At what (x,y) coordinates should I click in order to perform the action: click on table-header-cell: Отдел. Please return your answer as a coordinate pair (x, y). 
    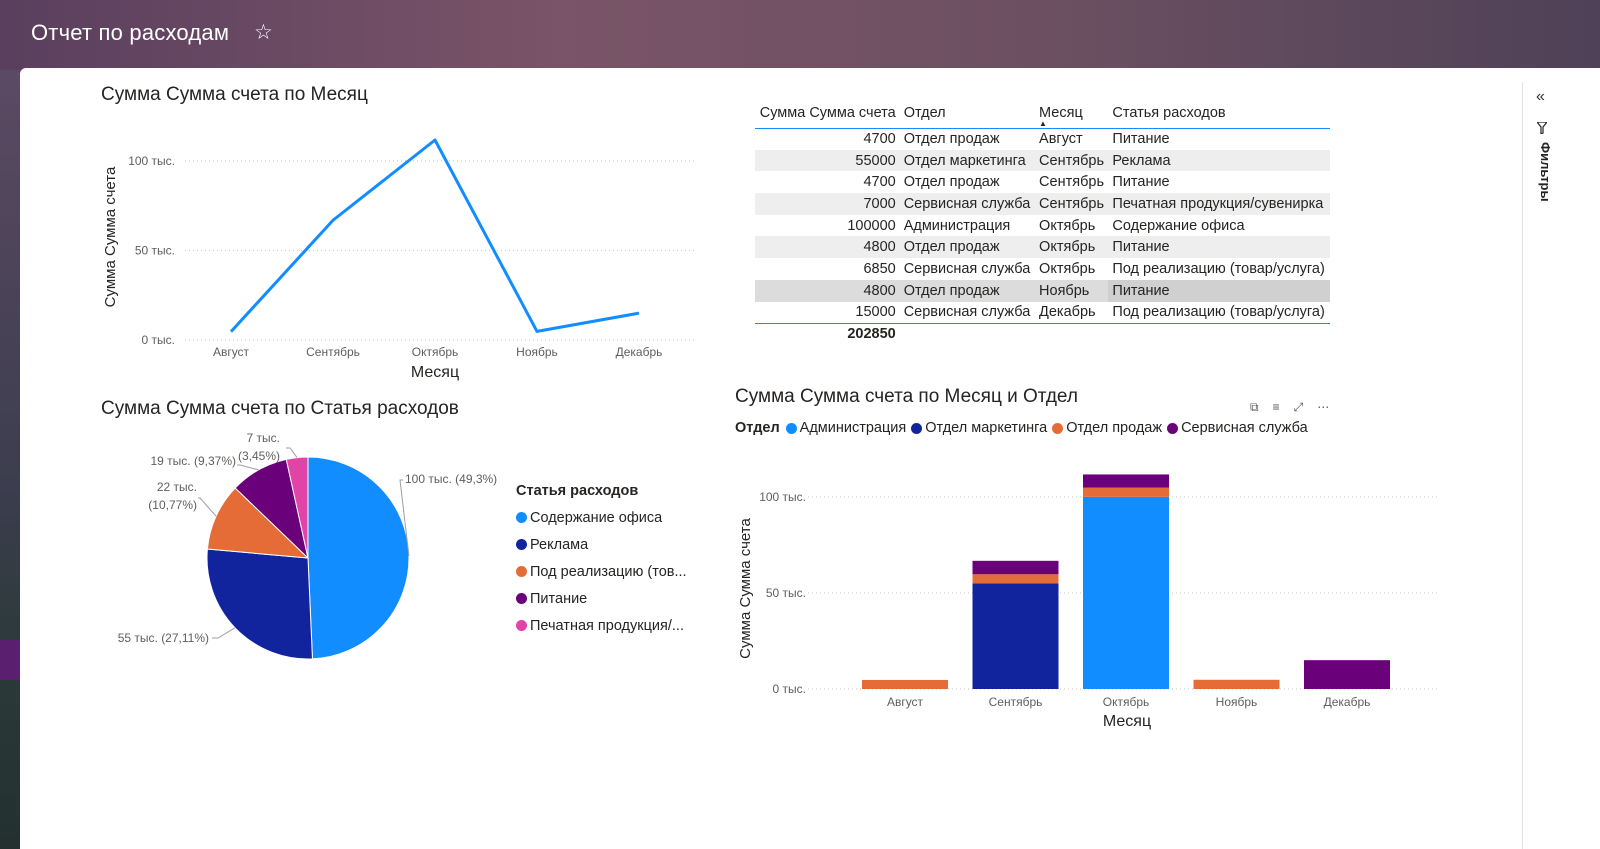
    Looking at the image, I should click on (967, 113).